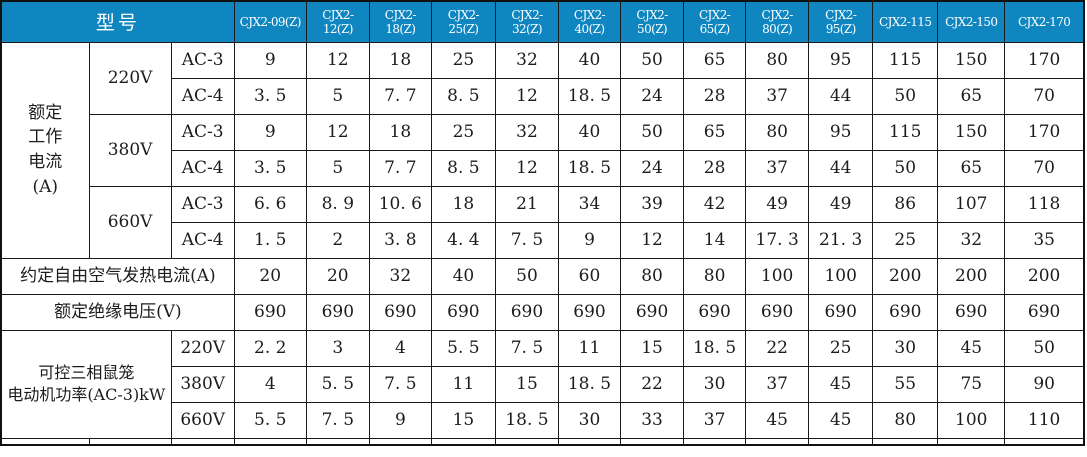 This screenshot has width=1087, height=457. I want to click on value-cell: 20, so click(270, 276).